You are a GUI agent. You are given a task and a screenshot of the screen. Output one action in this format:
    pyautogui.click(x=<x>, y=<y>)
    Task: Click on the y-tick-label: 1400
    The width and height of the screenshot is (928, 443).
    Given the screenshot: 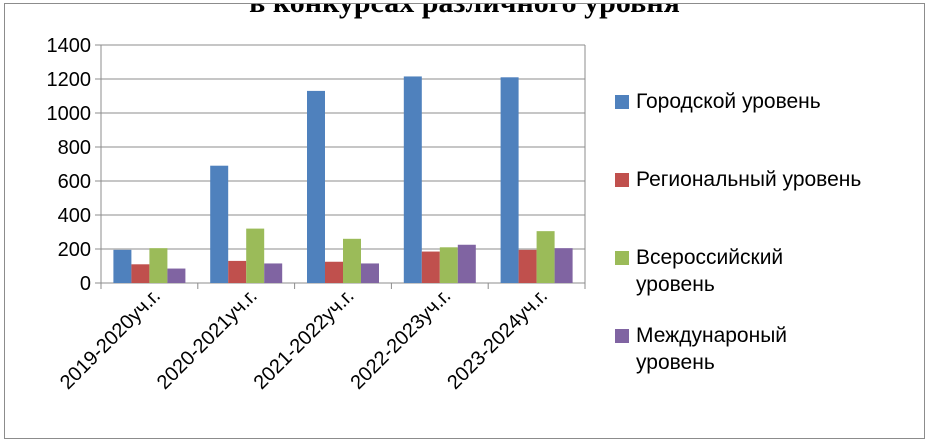 What is the action you would take?
    pyautogui.click(x=69, y=46)
    